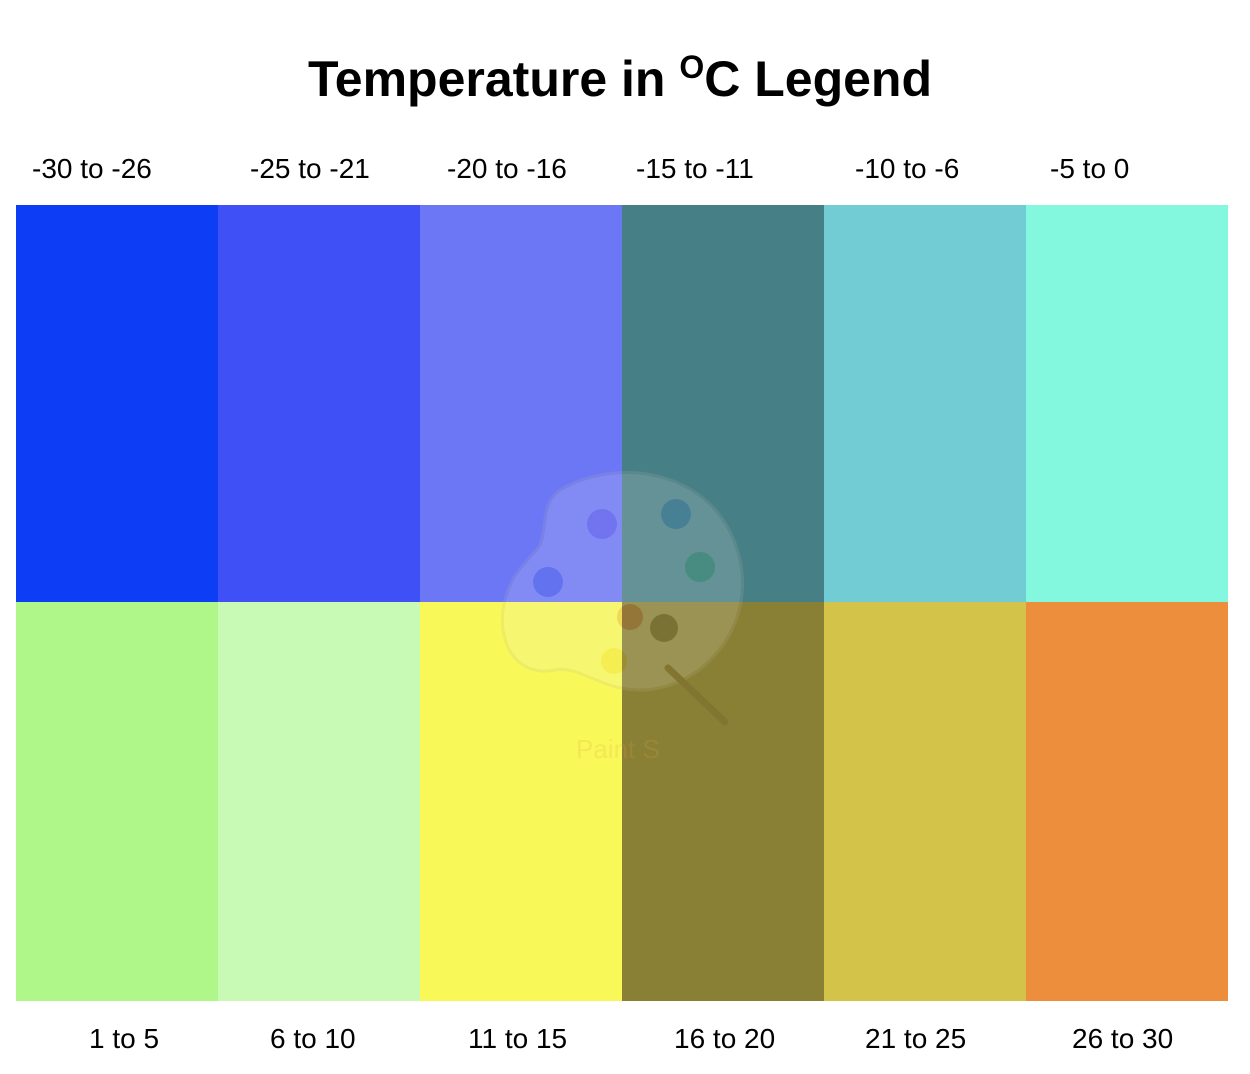  What do you see at coordinates (493, 79) in the screenshot?
I see `title-prefix: Temperature in` at bounding box center [493, 79].